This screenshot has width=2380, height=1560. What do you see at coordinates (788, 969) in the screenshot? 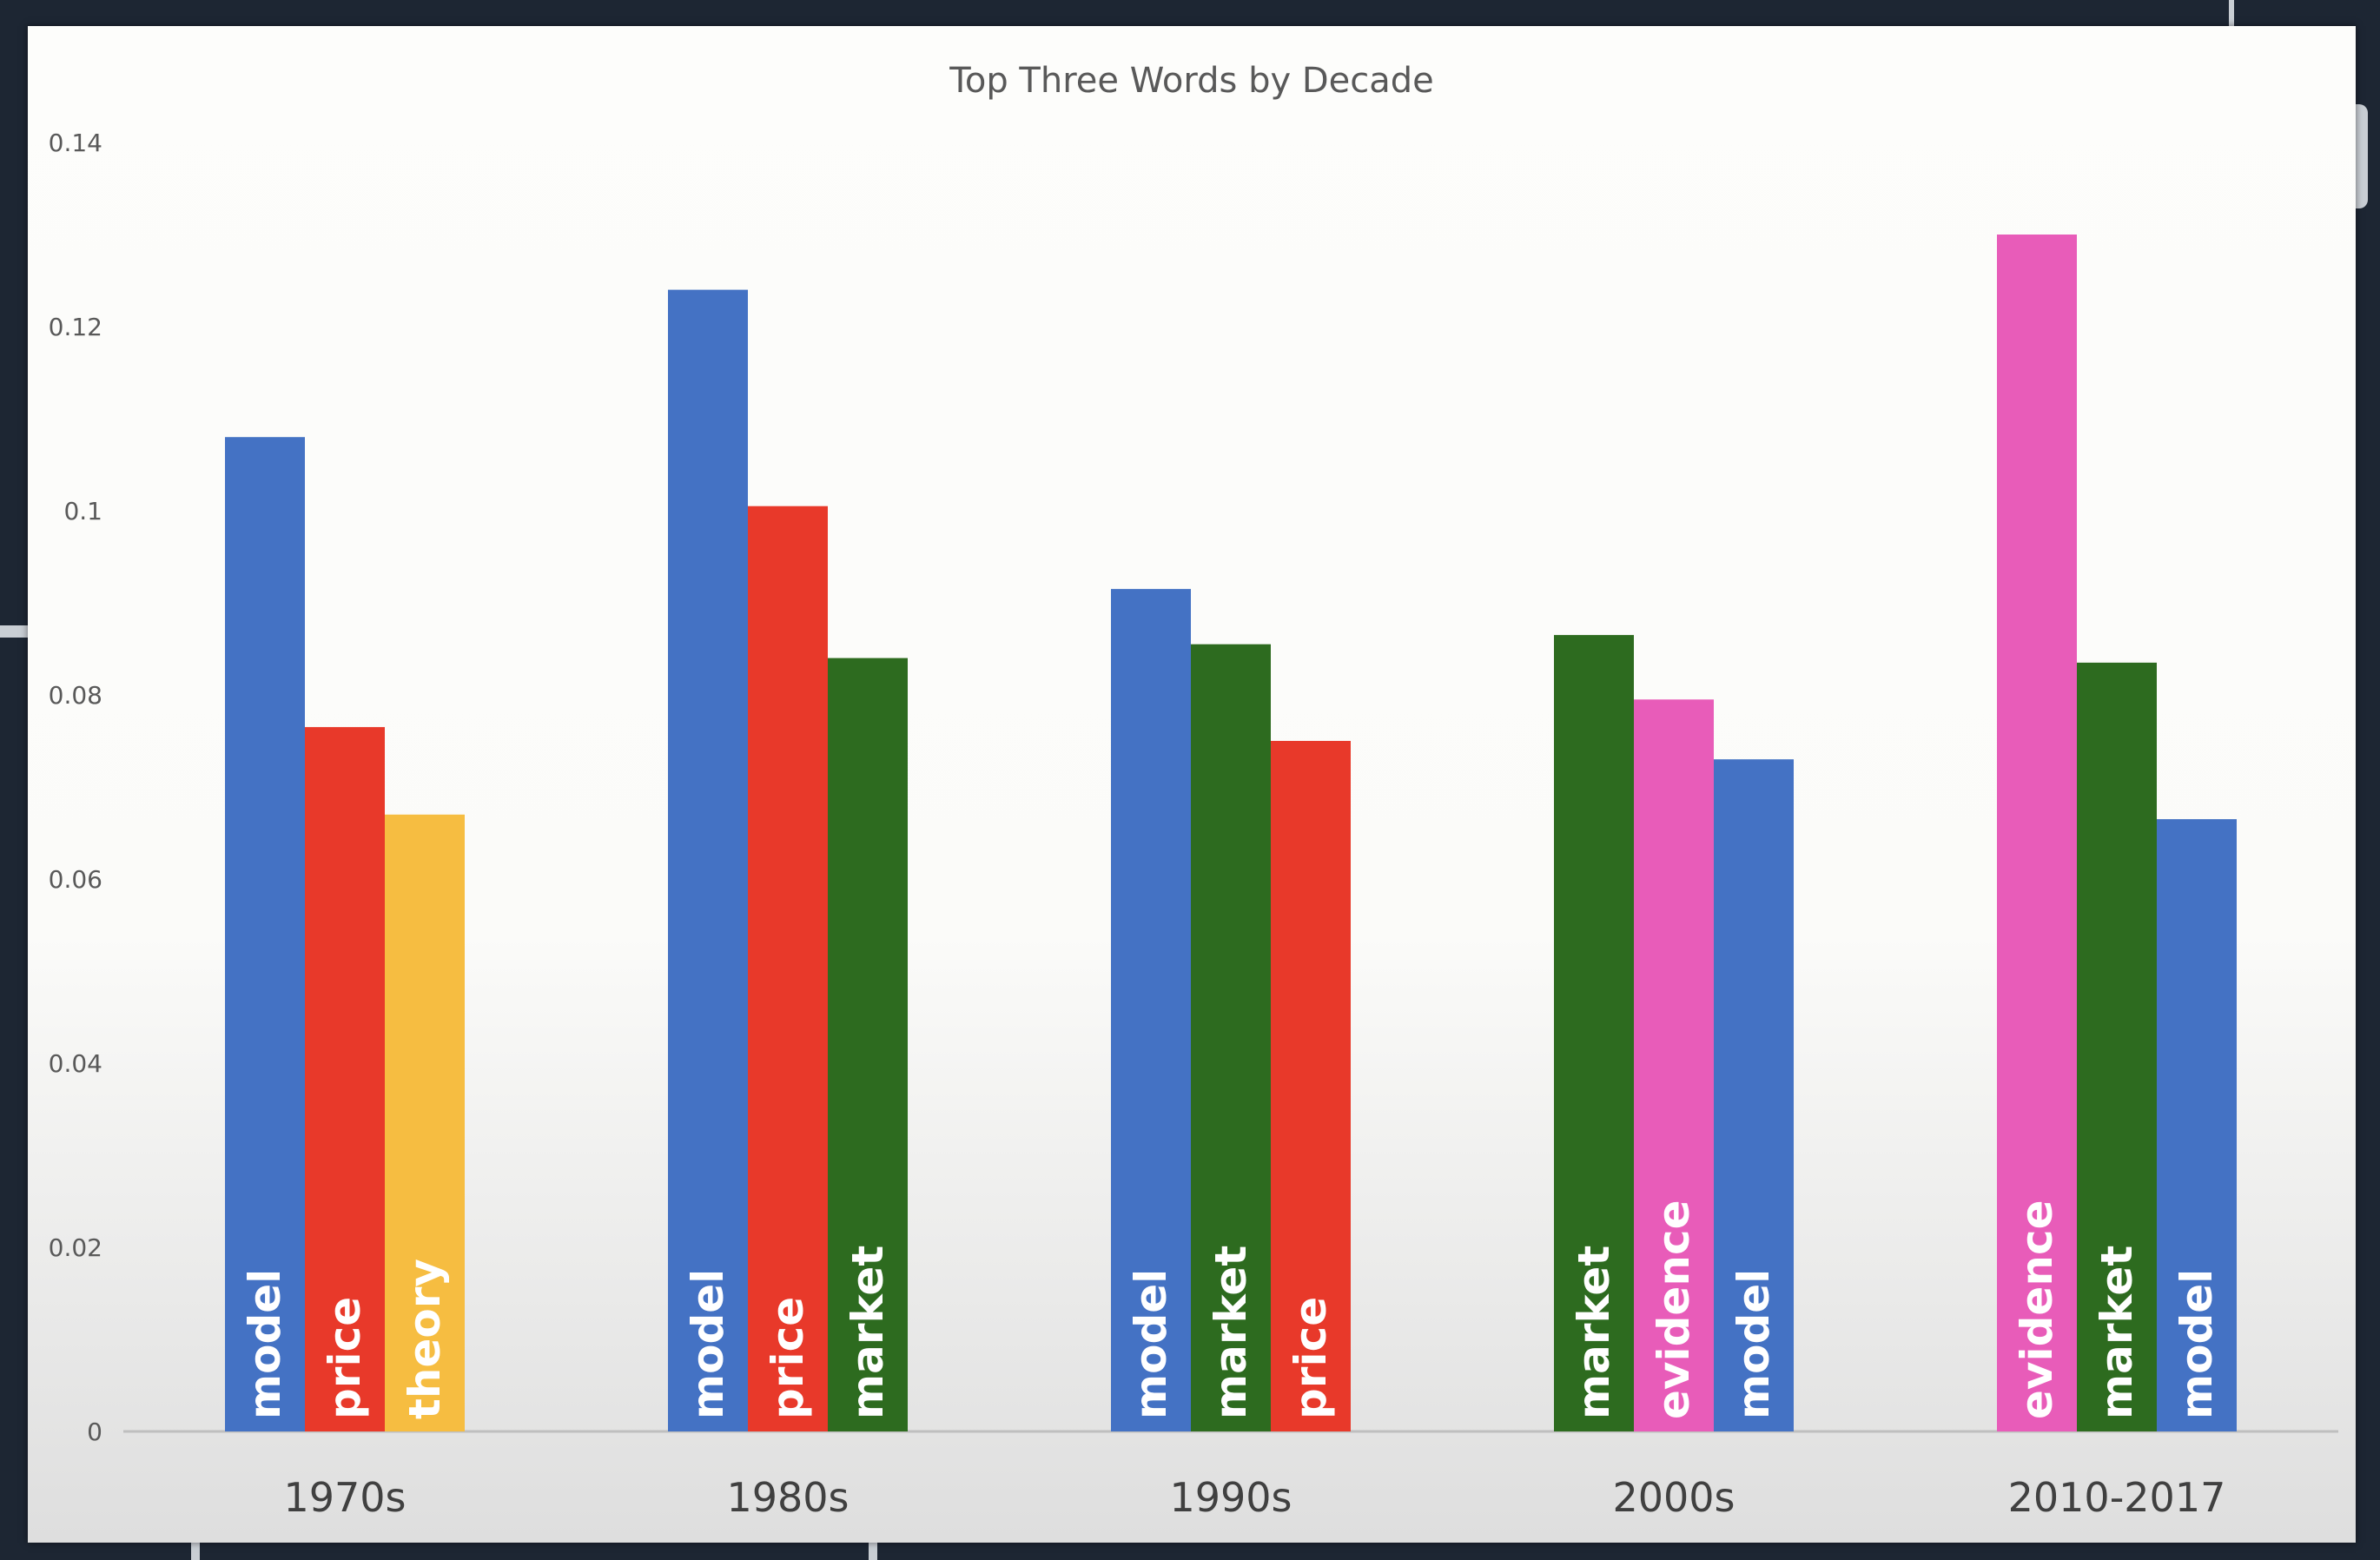
I see `bar-1980s-price` at bounding box center [788, 969].